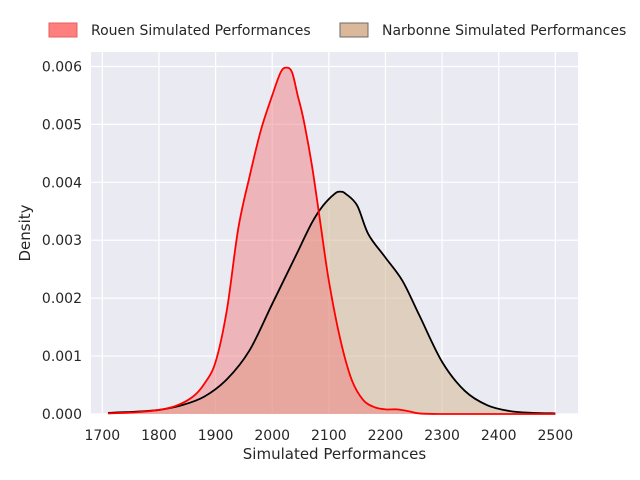 This screenshot has width=640, height=480. I want to click on legend-label-rouen: Rouen Simulated Performances, so click(201, 31).